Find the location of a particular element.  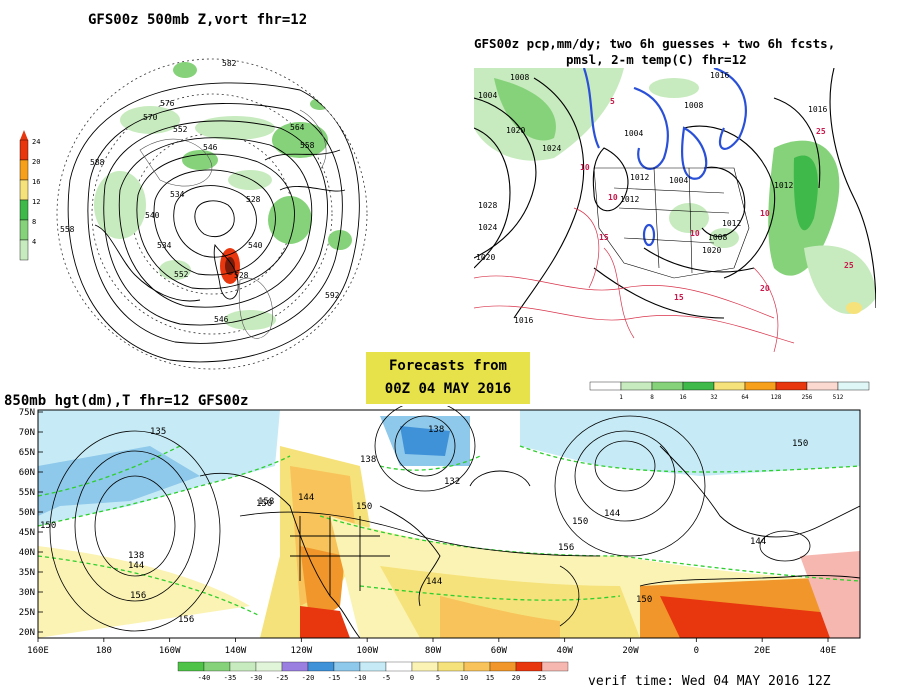

legend-label: 32 is located at coordinates (714, 397).